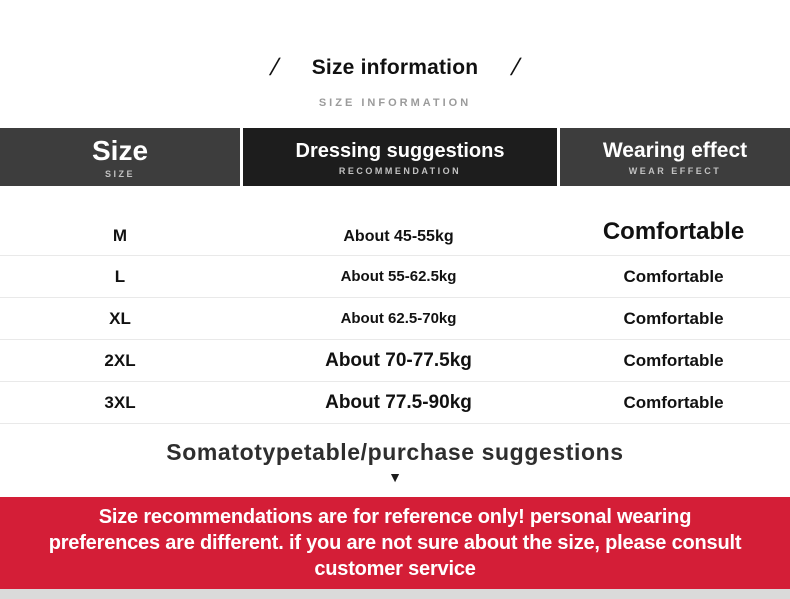  What do you see at coordinates (395, 221) in the screenshot?
I see `table-row: M About 45-55kg Comfortable` at bounding box center [395, 221].